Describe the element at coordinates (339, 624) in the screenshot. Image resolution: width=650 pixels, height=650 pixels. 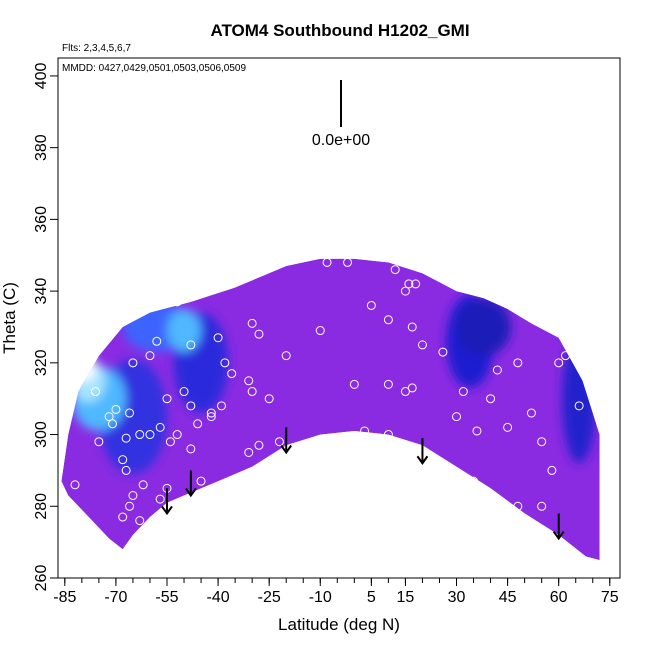
I see `x-axis-label: Latitude (deg N)` at that location.